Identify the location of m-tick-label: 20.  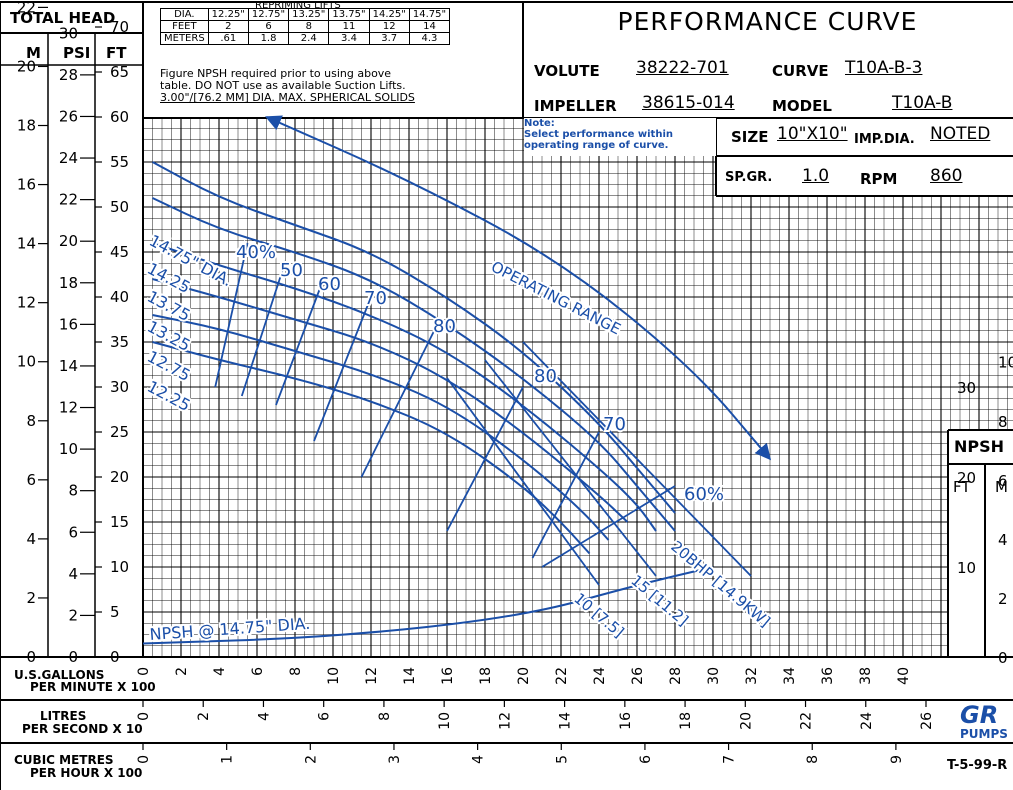
(26, 66).